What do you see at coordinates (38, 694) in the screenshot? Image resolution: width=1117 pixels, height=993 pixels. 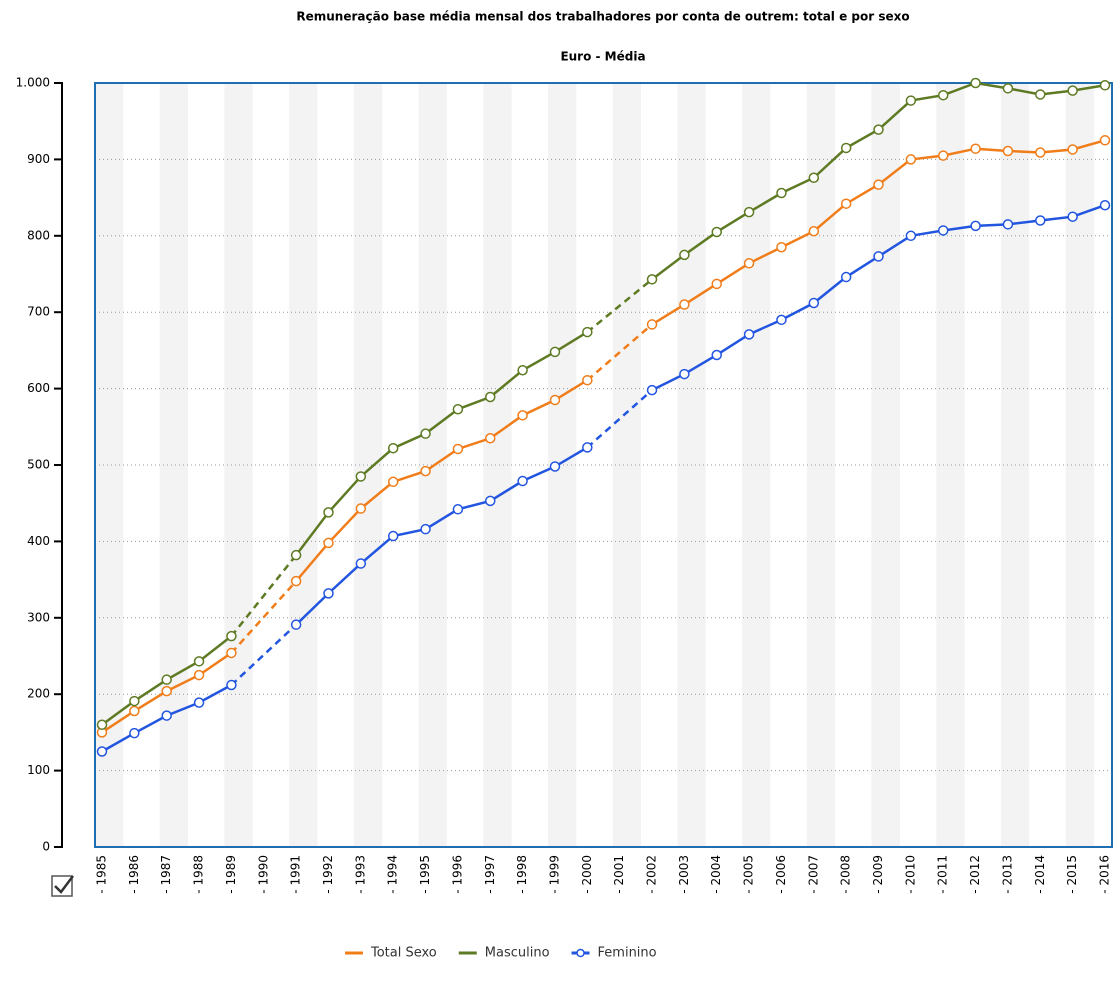 I see `y-tick-label: 200` at bounding box center [38, 694].